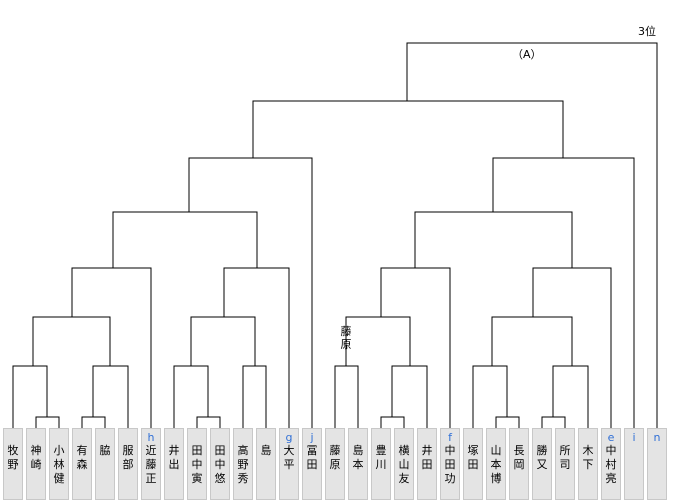 This screenshot has width=680, height=500. What do you see at coordinates (588, 457) in the screenshot?
I see `player-name: 木下` at bounding box center [588, 457].